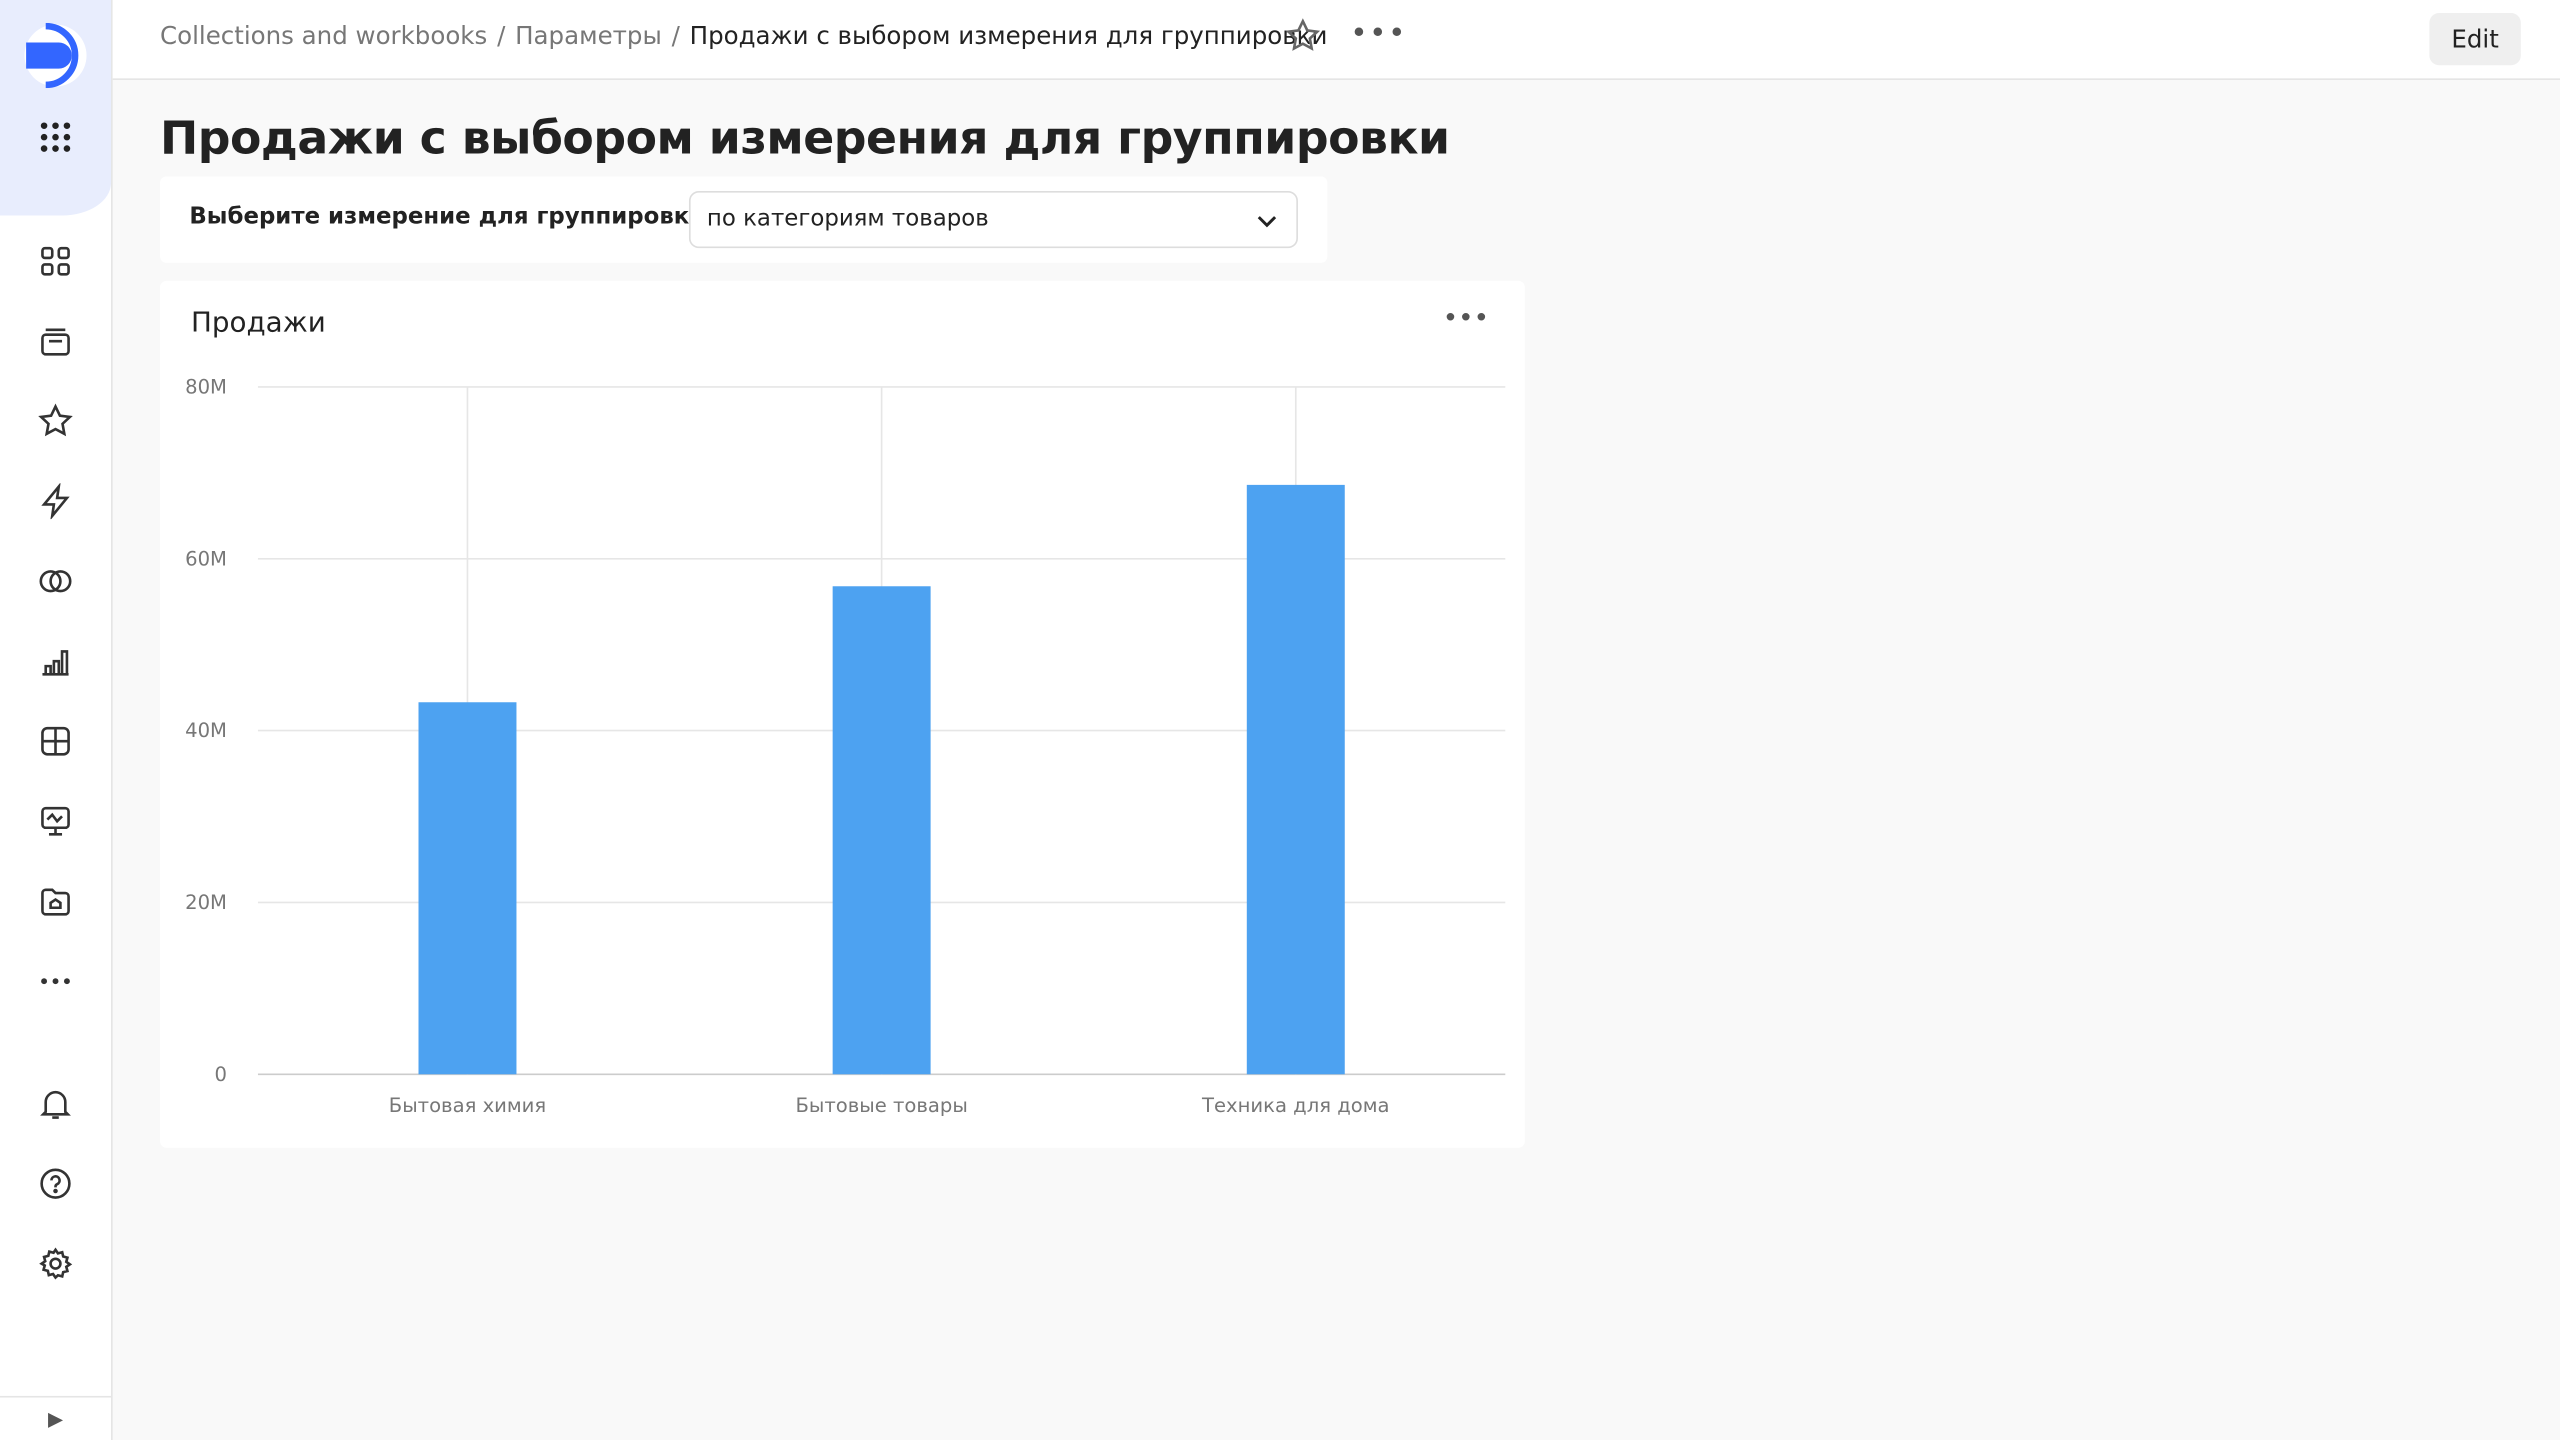 This screenshot has height=1440, width=2560. I want to click on folder-icon, so click(55, 901).